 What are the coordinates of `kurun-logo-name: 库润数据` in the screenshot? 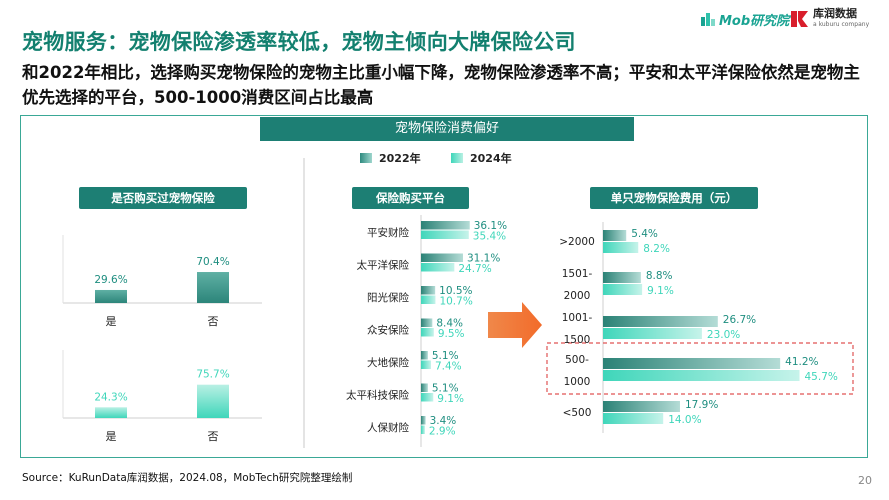 It's located at (835, 13).